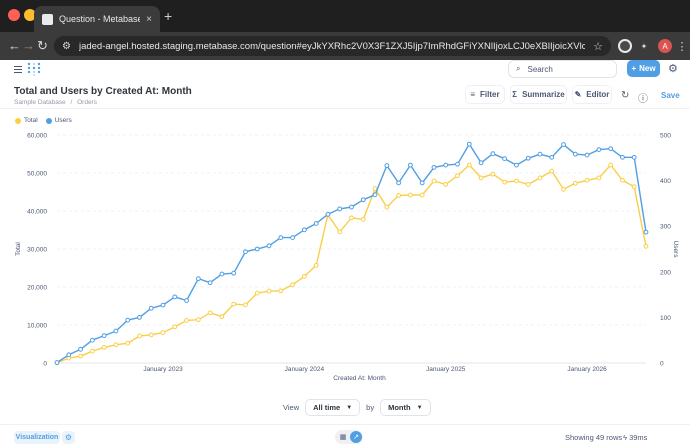  What do you see at coordinates (625, 95) in the screenshot?
I see `refresh-icon: ↻` at bounding box center [625, 95].